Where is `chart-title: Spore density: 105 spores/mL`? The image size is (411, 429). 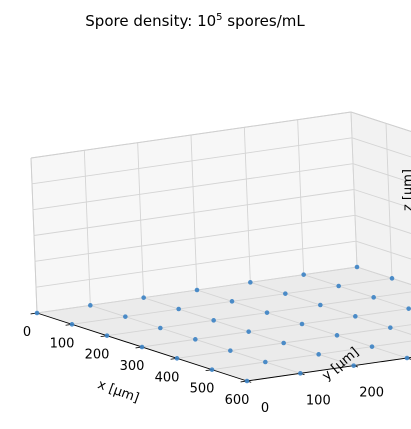 chart-title: Spore density: 105 spores/mL is located at coordinates (195, 21).